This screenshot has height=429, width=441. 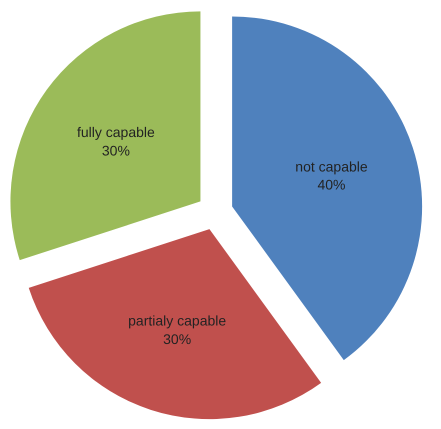 What do you see at coordinates (116, 132) in the screenshot?
I see `slice-label: fully capable` at bounding box center [116, 132].